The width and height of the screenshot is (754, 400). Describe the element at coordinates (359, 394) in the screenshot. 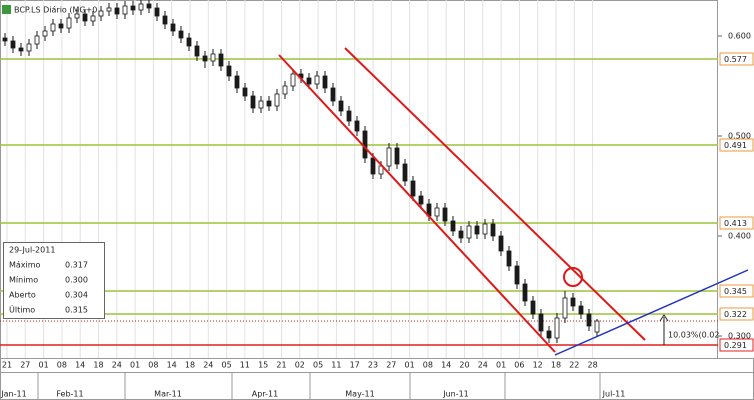

I see `month-label: May-11` at that location.